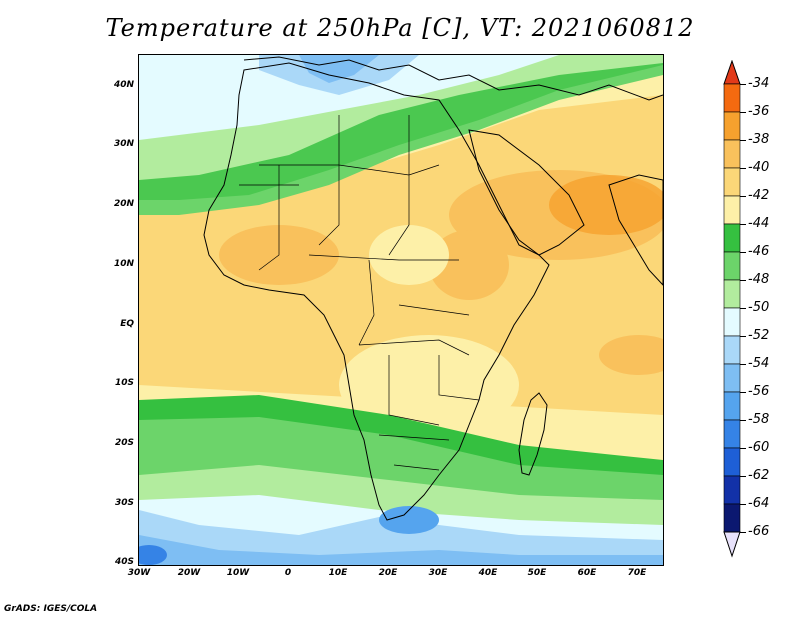 This screenshot has width=800, height=618. I want to click on india-coastline, so click(635, 230).